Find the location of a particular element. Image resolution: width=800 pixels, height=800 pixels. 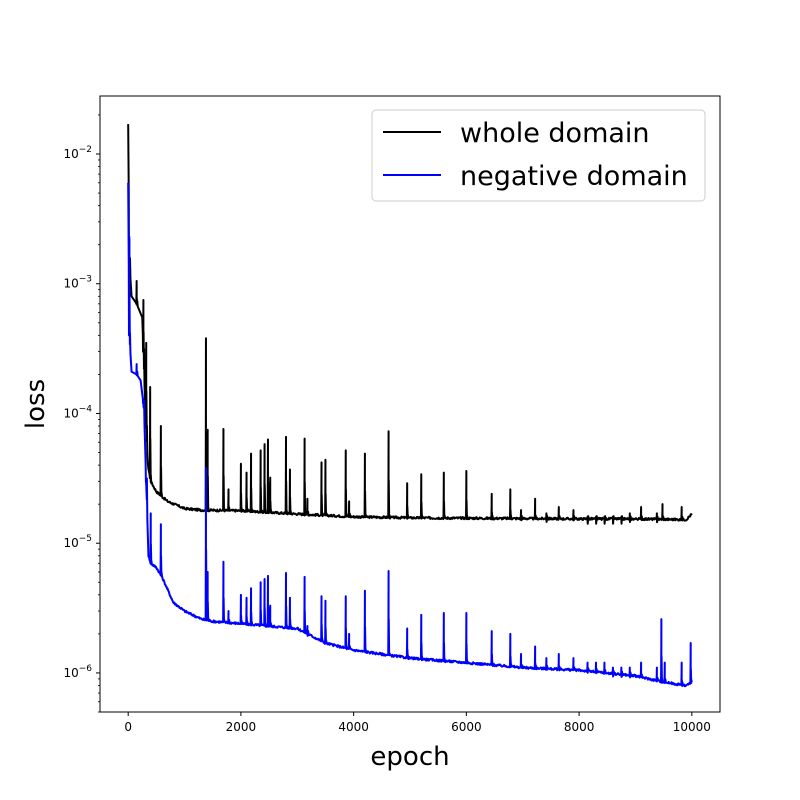

x-tick-label: 10000 is located at coordinates (692, 727).